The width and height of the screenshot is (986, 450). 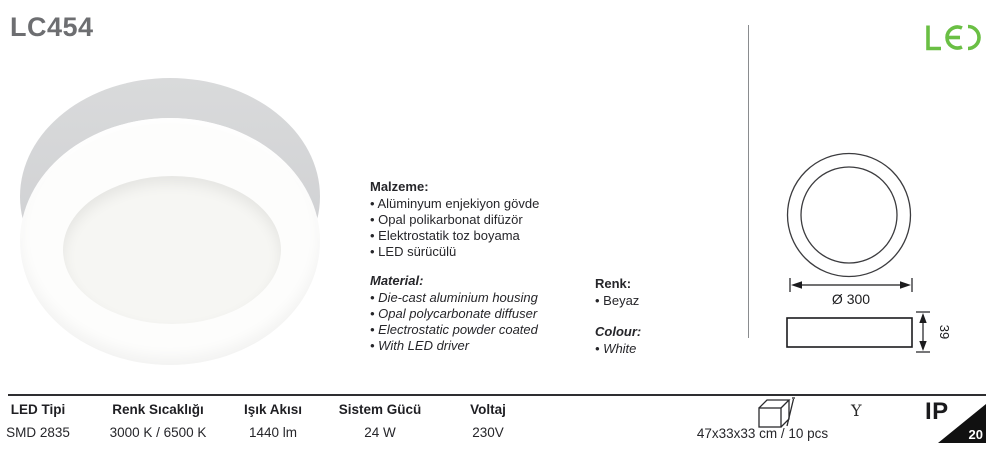 What do you see at coordinates (454, 330) in the screenshot?
I see `spec-item: Electrostatic powder coated` at bounding box center [454, 330].